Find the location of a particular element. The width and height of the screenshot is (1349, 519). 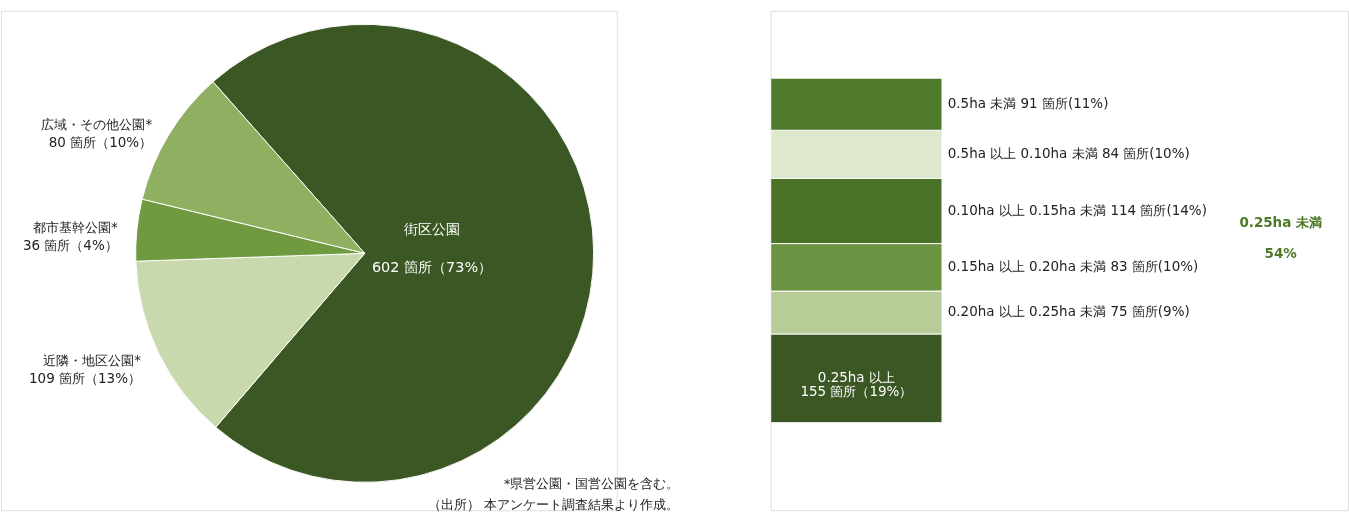

text: 0.15ha 以上 0.20ha 未満 83 箇所(10%) is located at coordinates (1073, 266).